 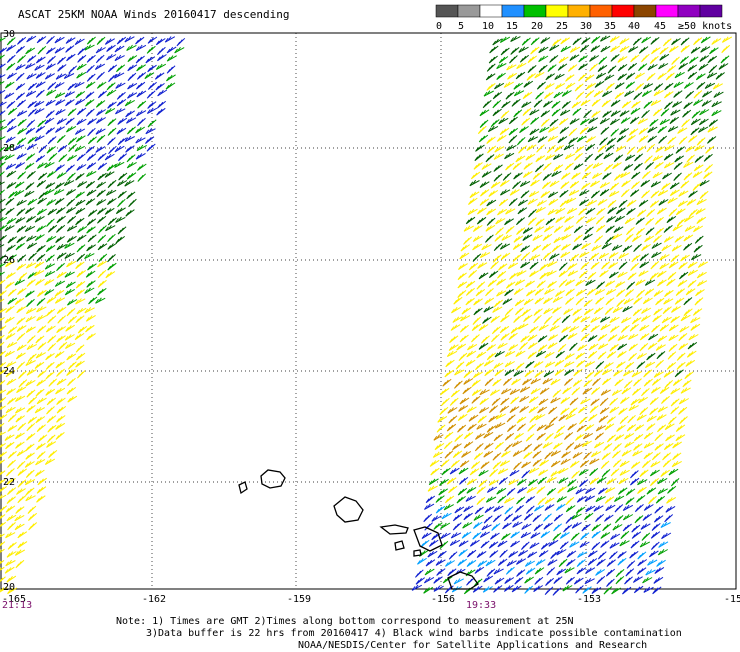 I want to click on lon-label: -159, so click(x=299, y=599).